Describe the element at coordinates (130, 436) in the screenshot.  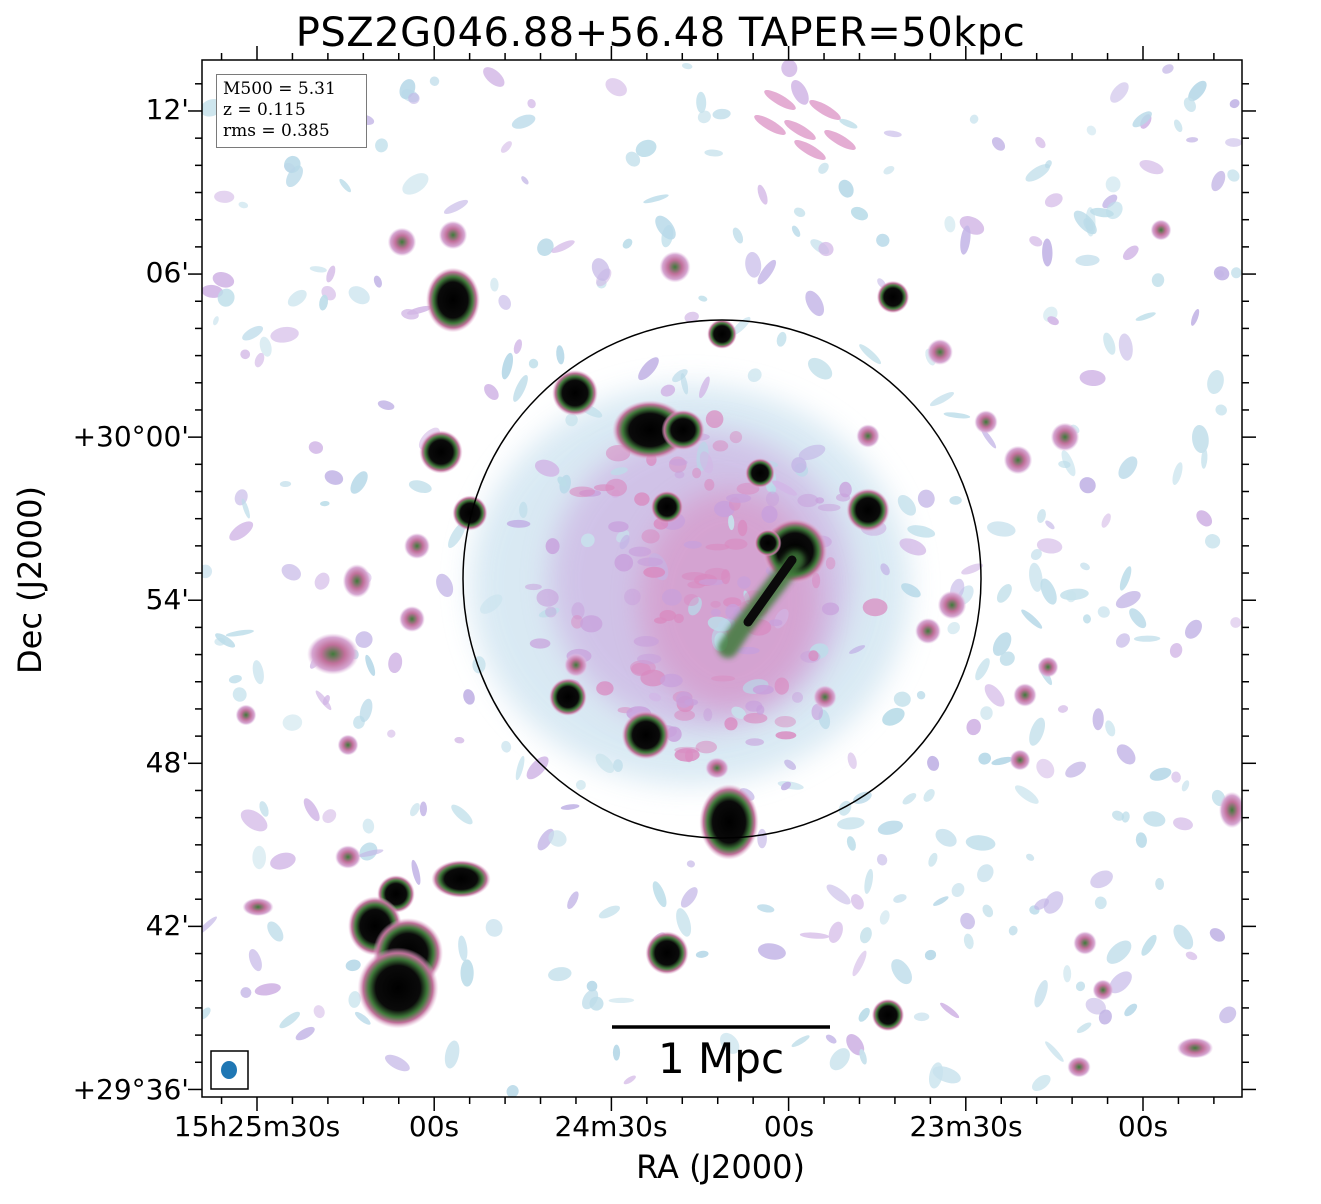
I see `ytick-label: +30°00'` at that location.